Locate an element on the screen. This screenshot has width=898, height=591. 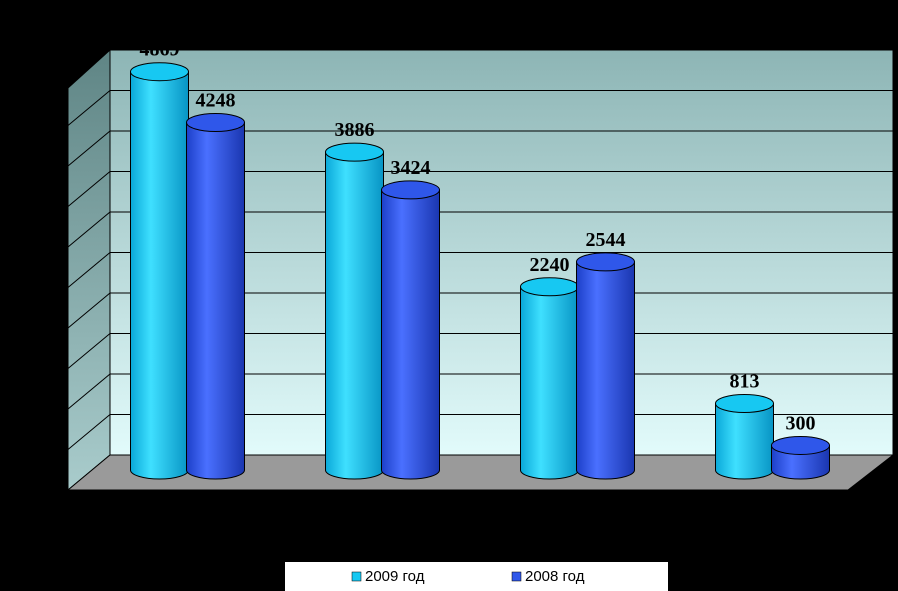
value-label: 300 is located at coordinates (801, 423).